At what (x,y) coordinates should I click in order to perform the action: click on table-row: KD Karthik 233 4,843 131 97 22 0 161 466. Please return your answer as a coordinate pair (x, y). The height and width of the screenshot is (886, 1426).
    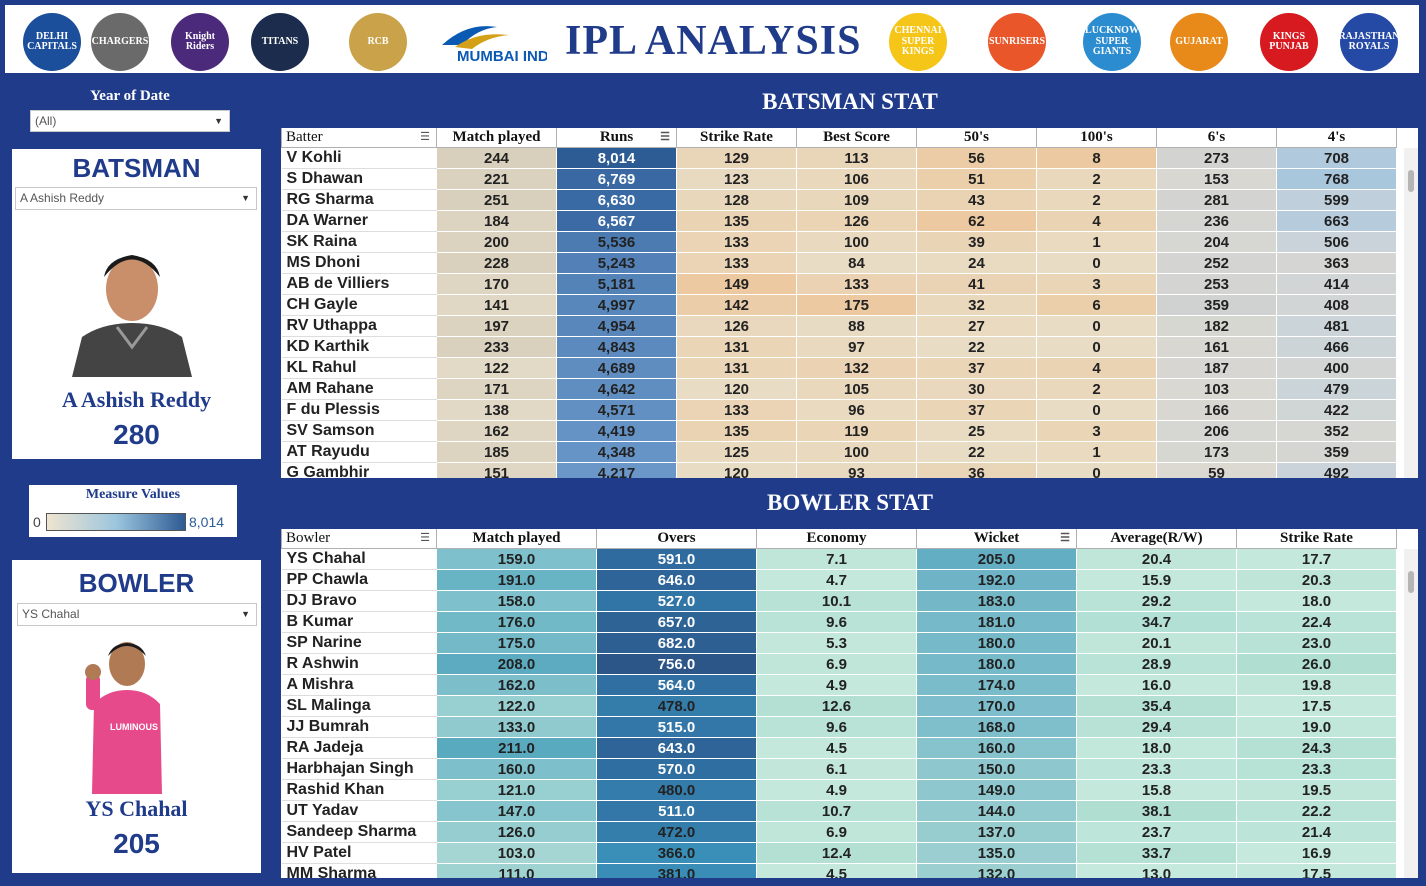
    Looking at the image, I should click on (839, 347).